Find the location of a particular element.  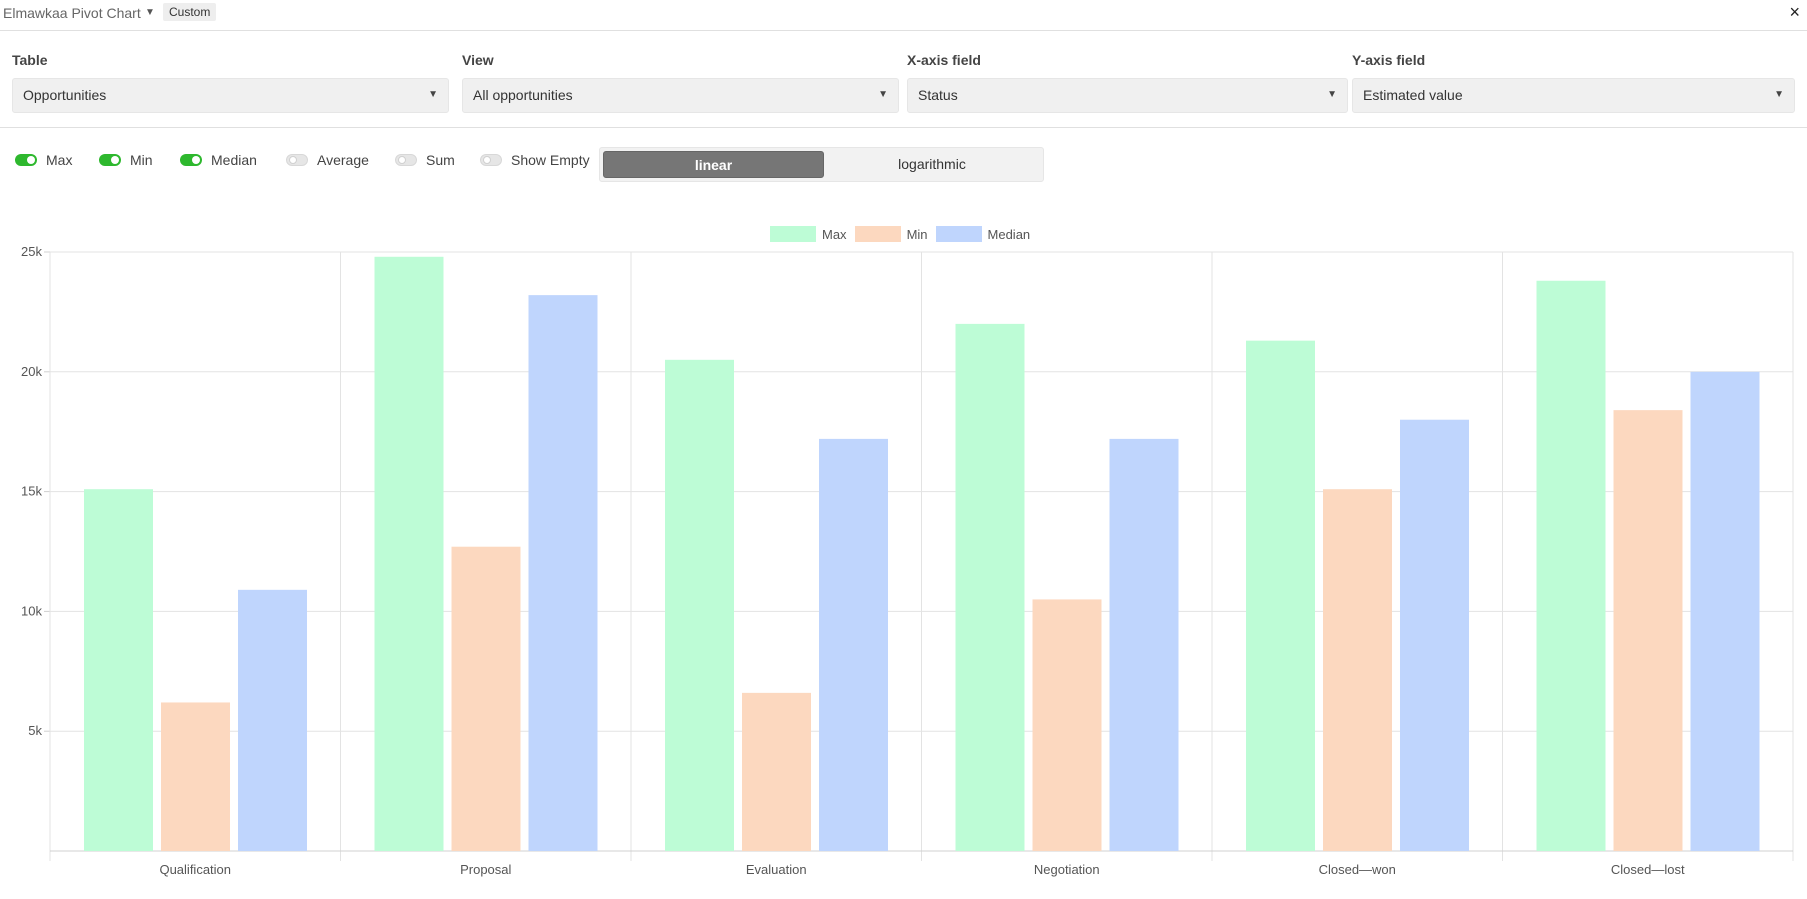

table-field-label: Table is located at coordinates (30, 60).